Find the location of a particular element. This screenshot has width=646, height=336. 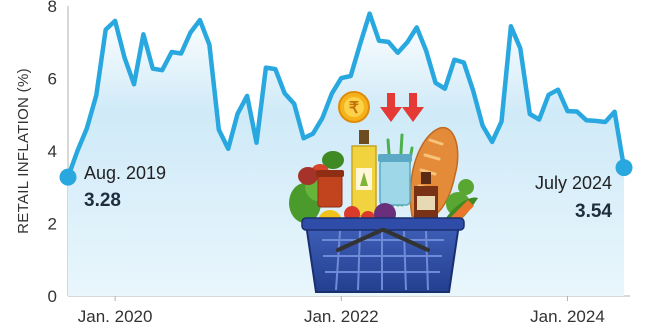

x-tick-label: Jan. 2020 is located at coordinates (115, 316).